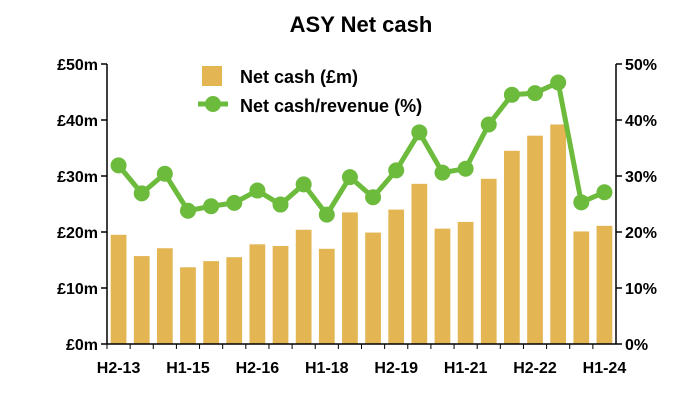  What do you see at coordinates (213, 104) in the screenshot?
I see `legend-marker-net-cash-revenue` at bounding box center [213, 104].